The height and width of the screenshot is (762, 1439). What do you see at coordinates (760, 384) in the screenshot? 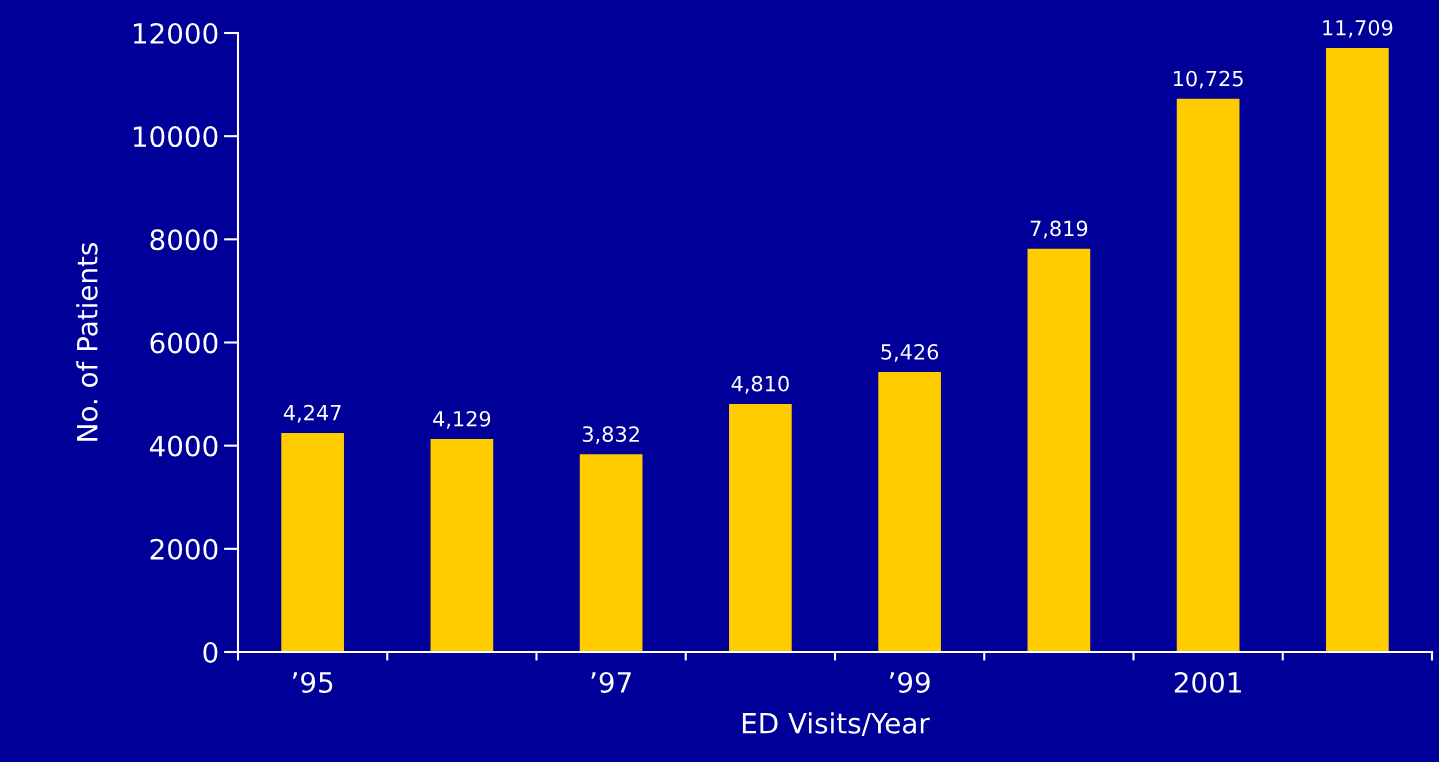
I see `data-label: 4,810` at bounding box center [760, 384].